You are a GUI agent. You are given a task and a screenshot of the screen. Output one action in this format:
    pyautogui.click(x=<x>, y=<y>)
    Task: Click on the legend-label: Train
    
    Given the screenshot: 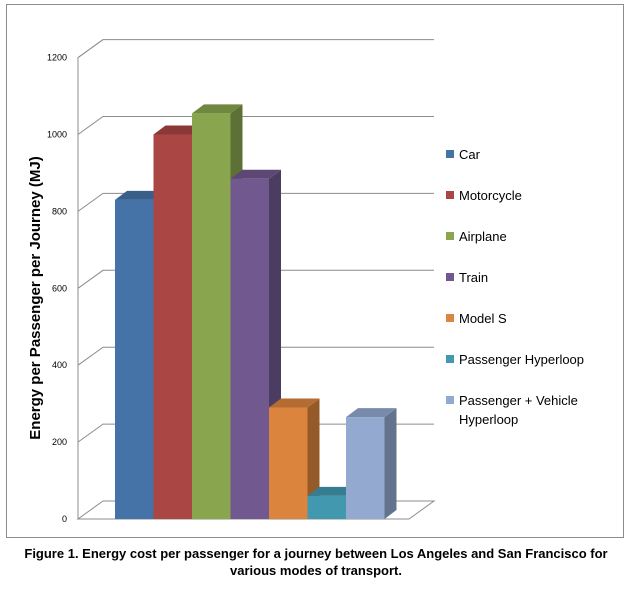 What is the action you would take?
    pyautogui.click(x=473, y=277)
    